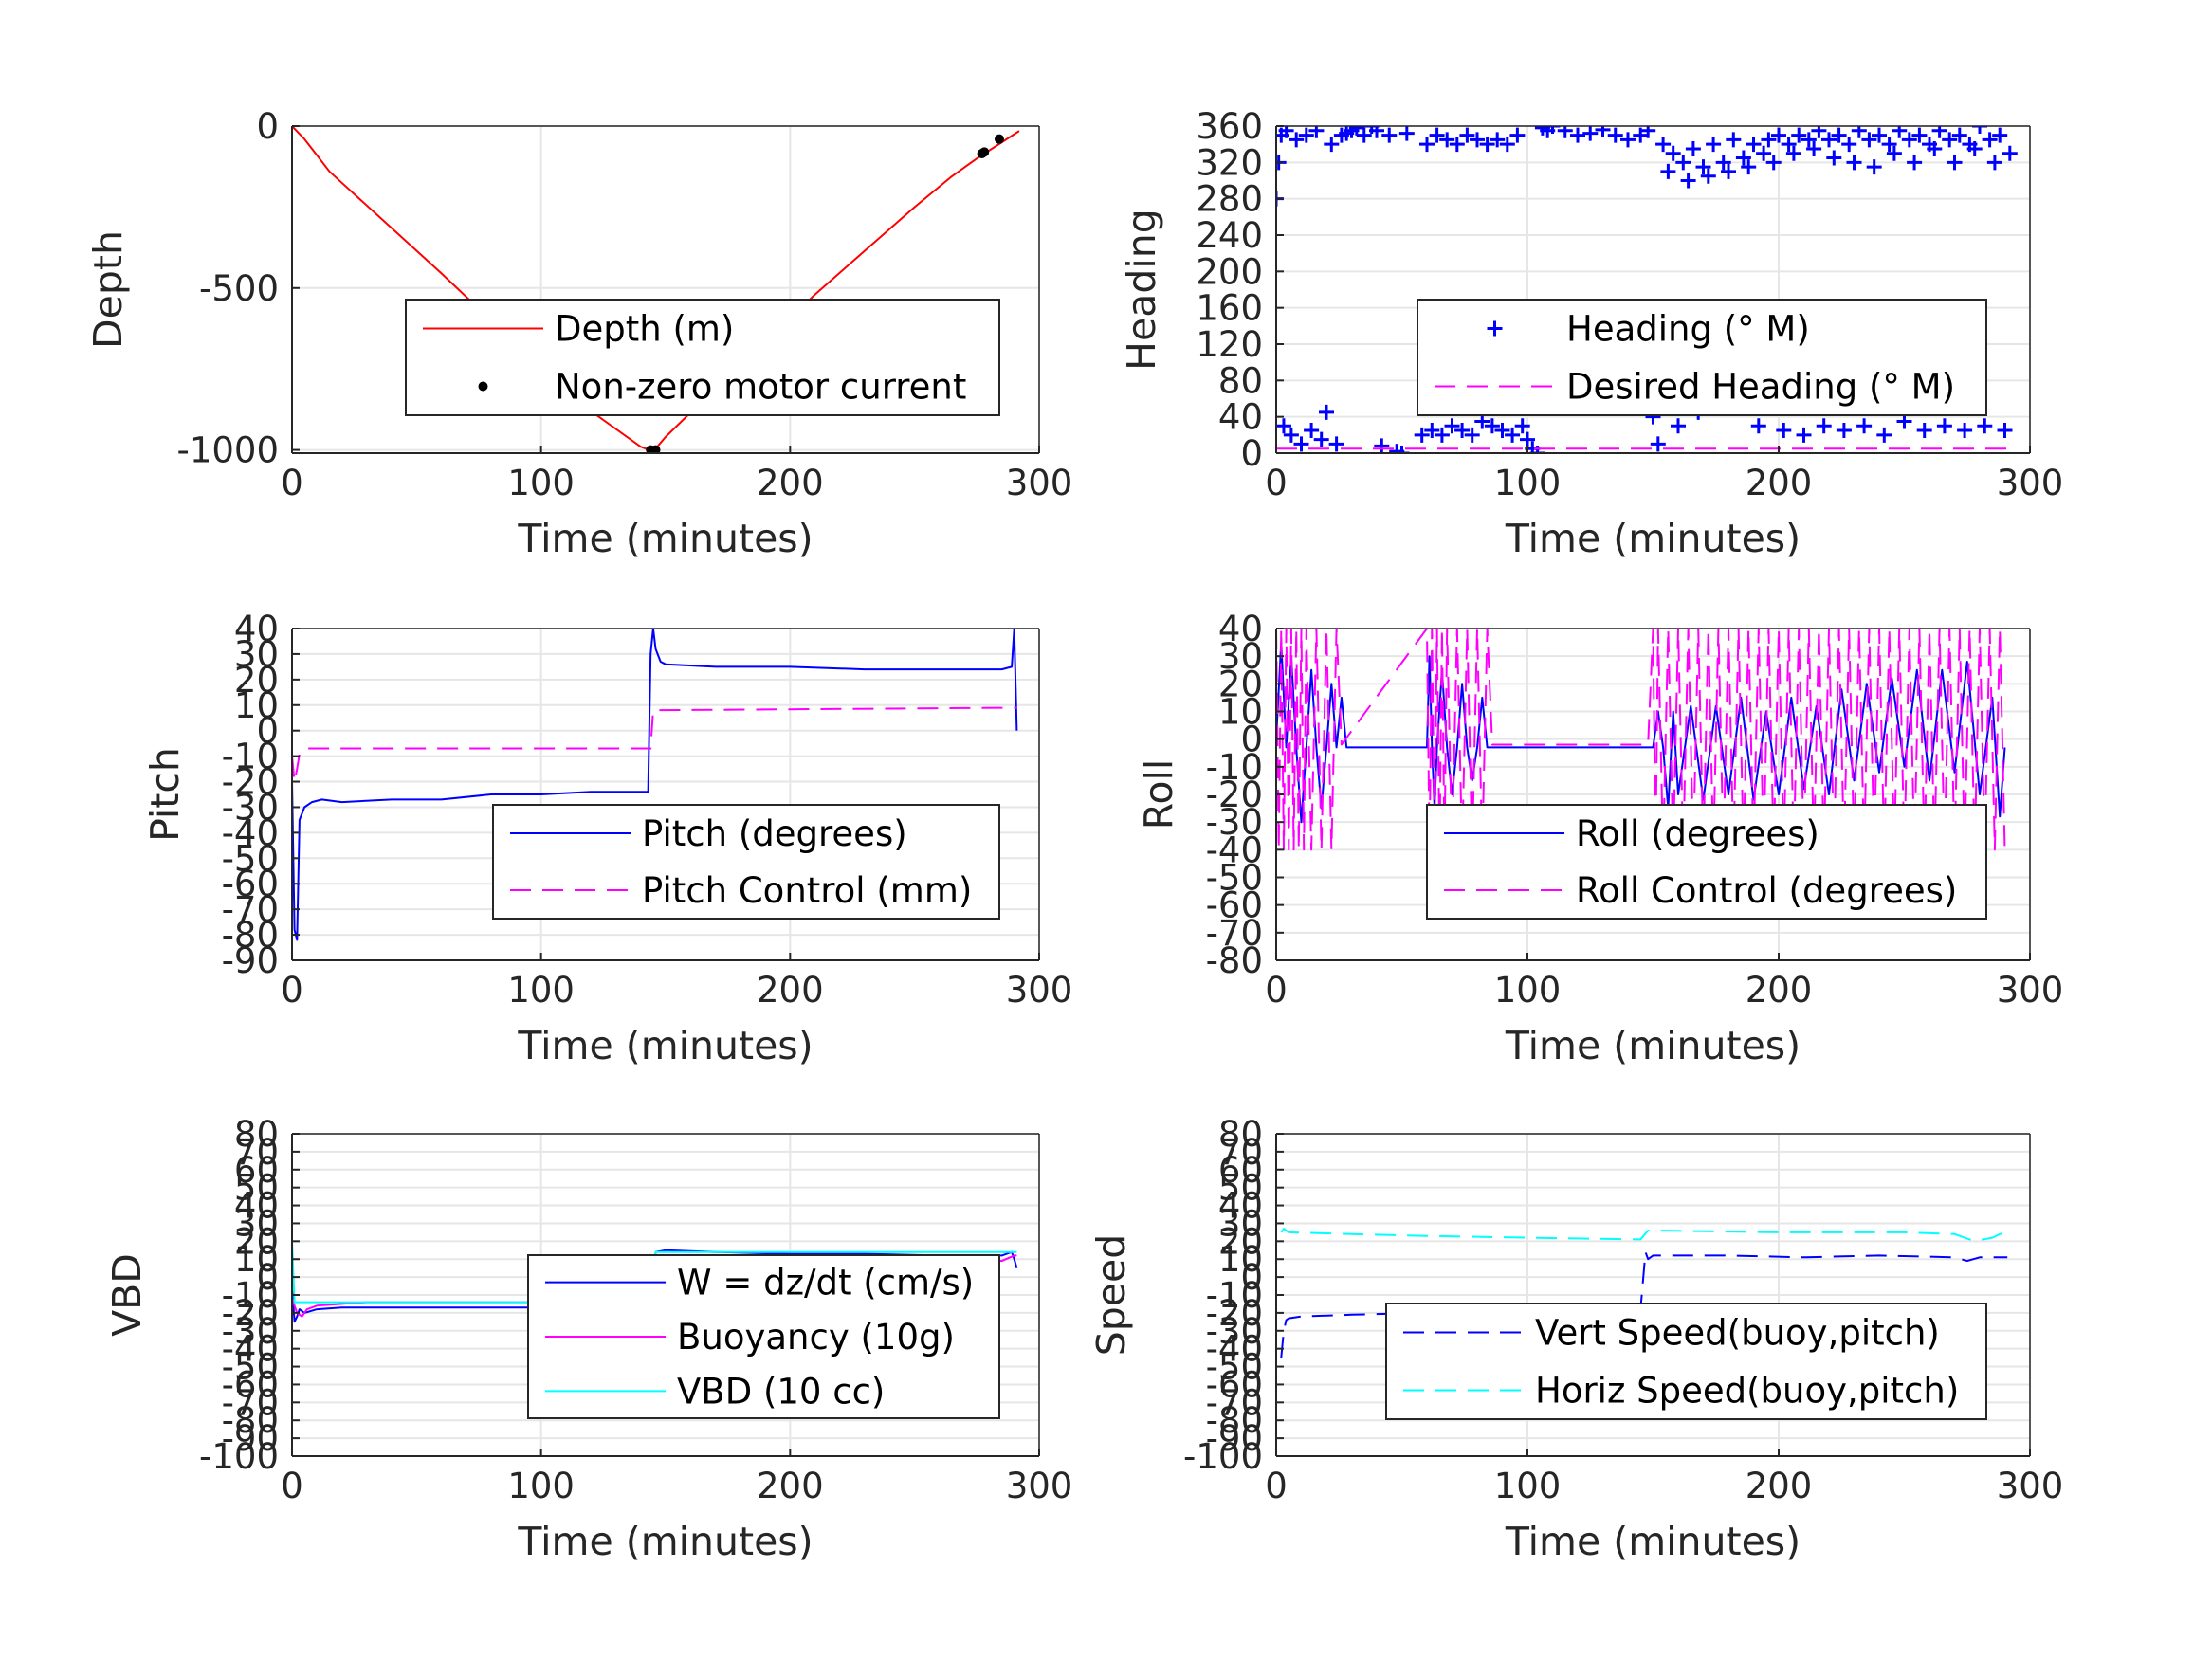 This screenshot has height=1659, width=2212. What do you see at coordinates (1644, 1293) in the screenshot?
I see `speed-plot-area` at bounding box center [1644, 1293].